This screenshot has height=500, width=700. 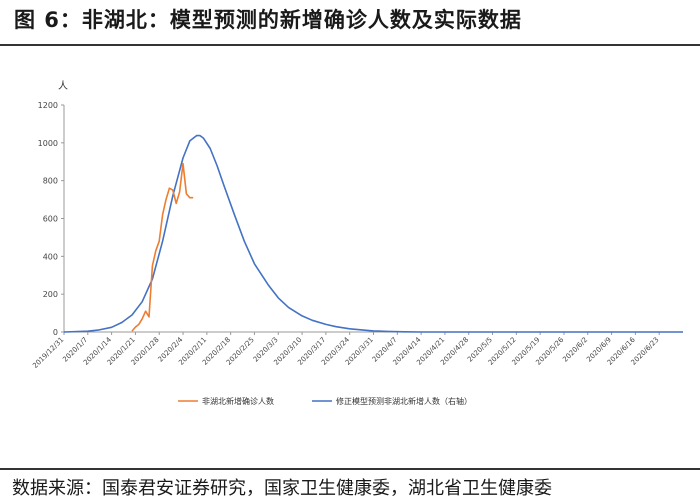 I want to click on y-tick-label: 0, so click(x=55, y=332).